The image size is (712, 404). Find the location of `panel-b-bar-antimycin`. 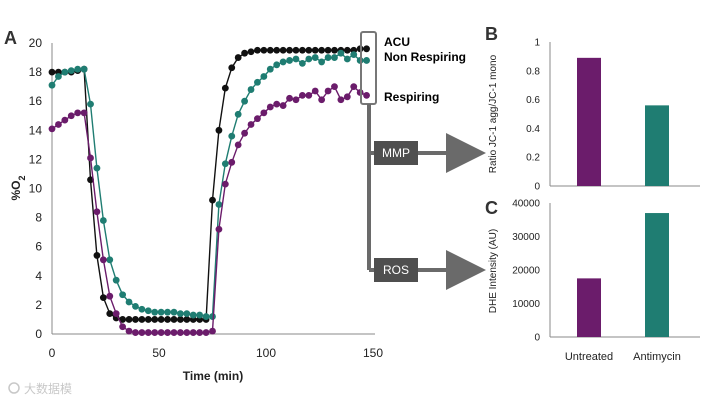

panel-b-bar-antimycin is located at coordinates (657, 145).